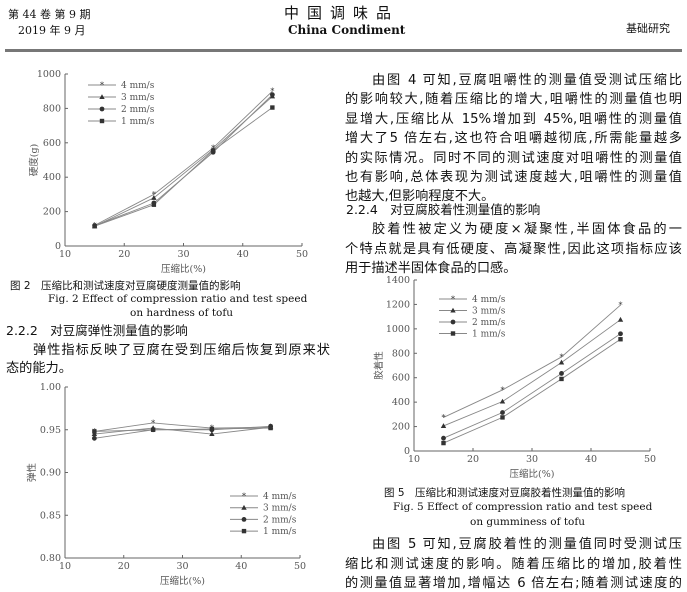 The height and width of the screenshot is (592, 687). I want to click on paragraph-line: 也越大,但影响程度不大。, so click(420, 196).